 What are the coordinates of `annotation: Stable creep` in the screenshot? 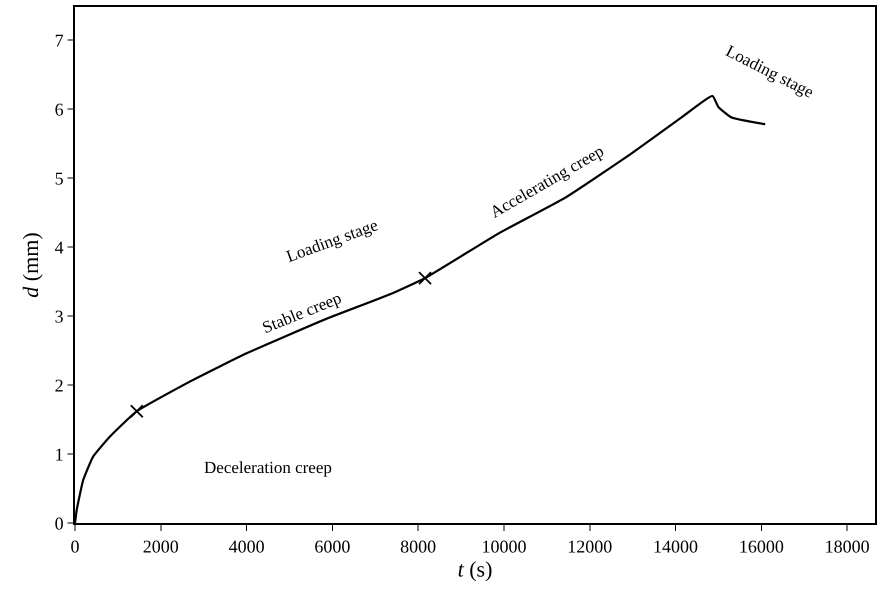 It's located at (301, 313).